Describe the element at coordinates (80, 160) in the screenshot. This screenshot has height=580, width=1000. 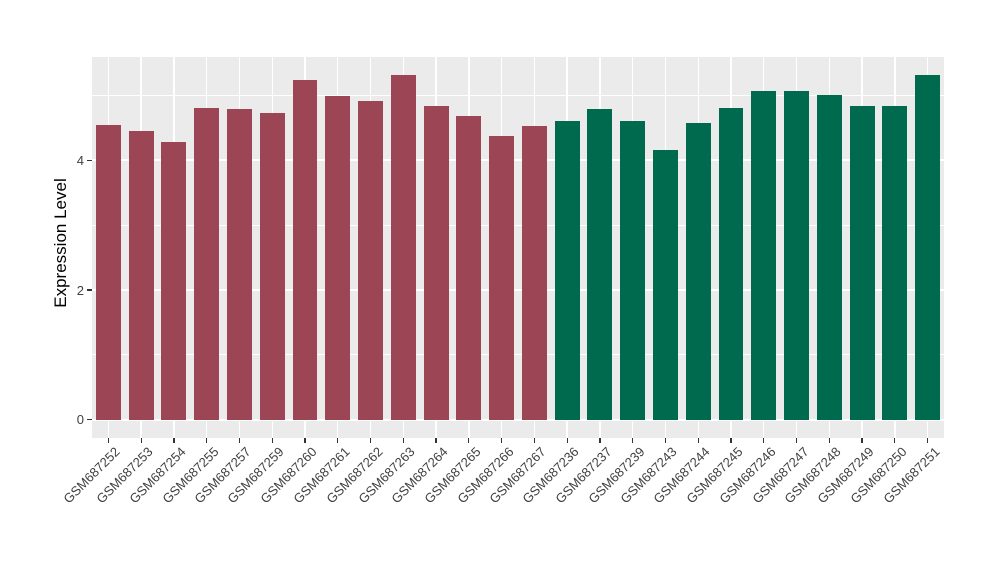
I see `y-tick-label: 4` at that location.